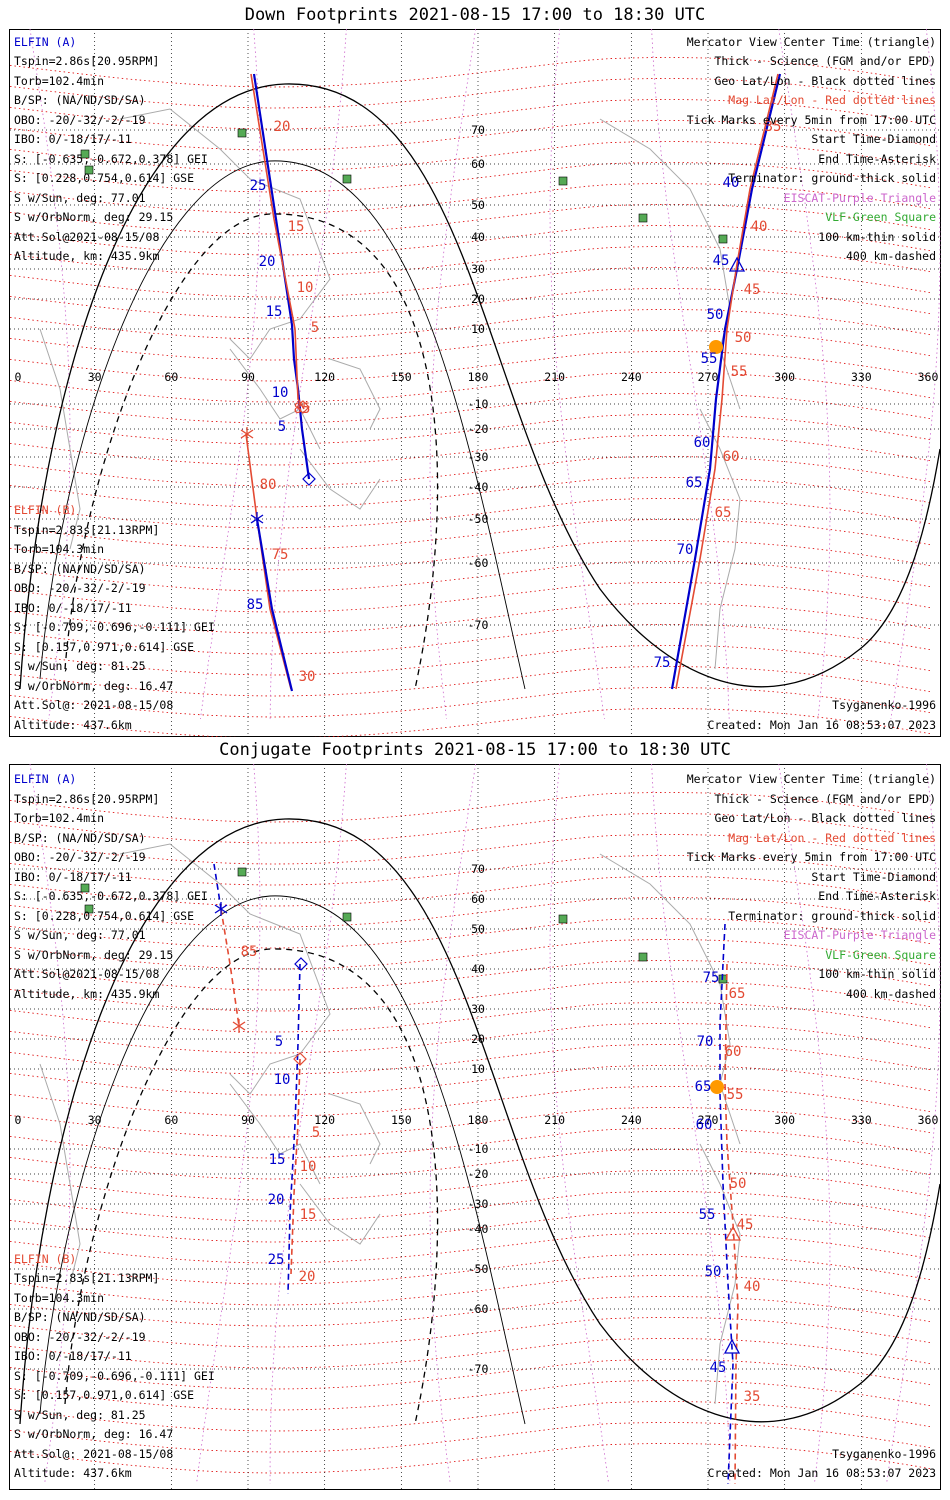 Image resolution: width=950 pixels, height=1500 pixels. Describe the element at coordinates (73, 877) in the screenshot. I see `elfin-a-ibo: IBO: 0/-18/17/-11` at that location.